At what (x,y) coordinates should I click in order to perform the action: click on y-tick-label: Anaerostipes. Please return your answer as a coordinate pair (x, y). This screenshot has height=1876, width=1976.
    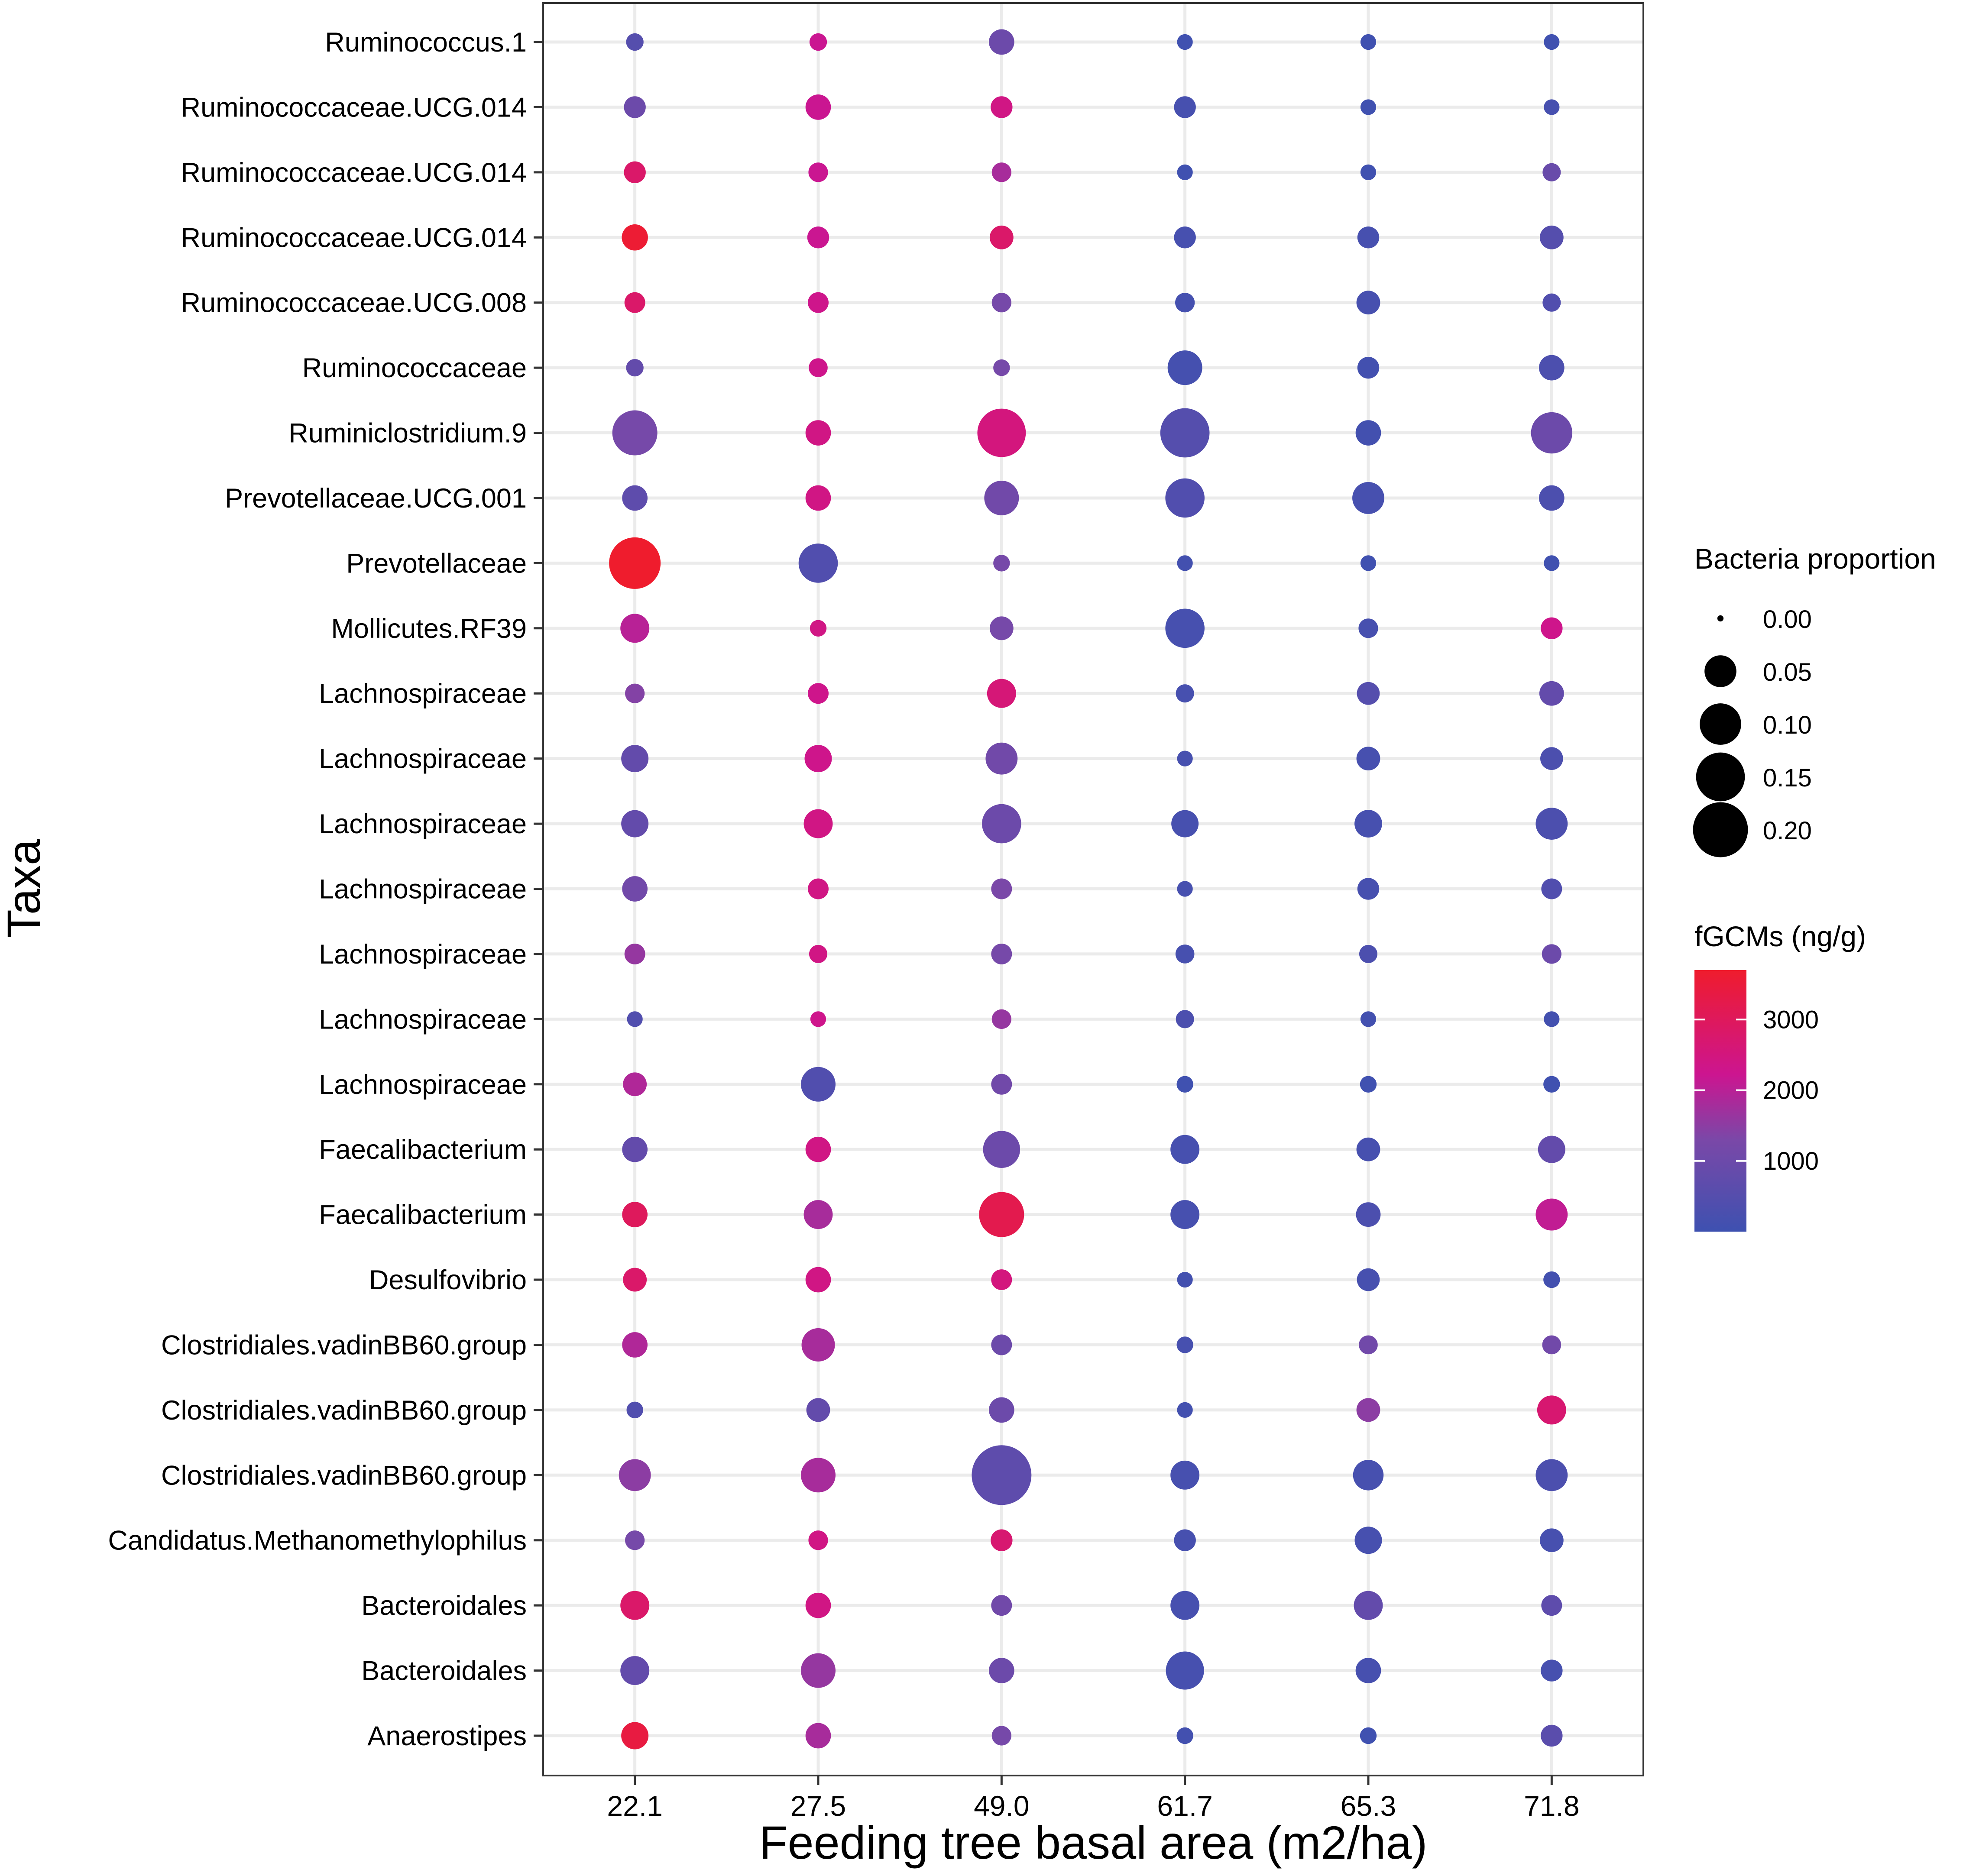
    Looking at the image, I should click on (447, 1736).